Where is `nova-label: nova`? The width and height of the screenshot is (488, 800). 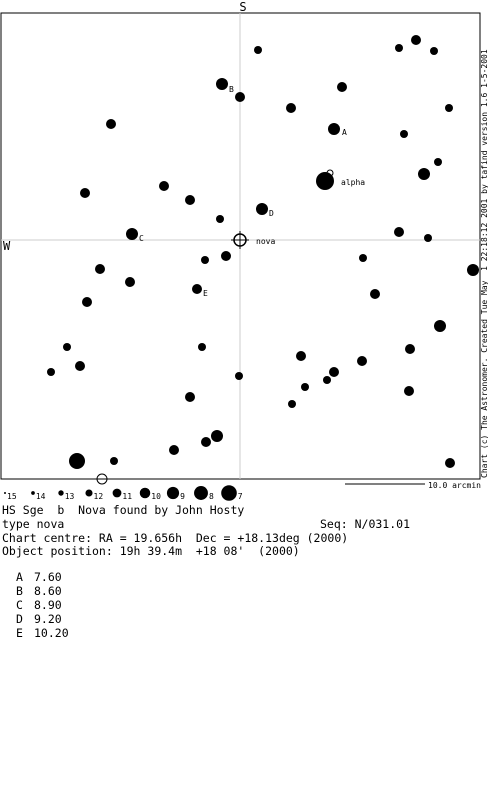 nova-label: nova is located at coordinates (265, 241).